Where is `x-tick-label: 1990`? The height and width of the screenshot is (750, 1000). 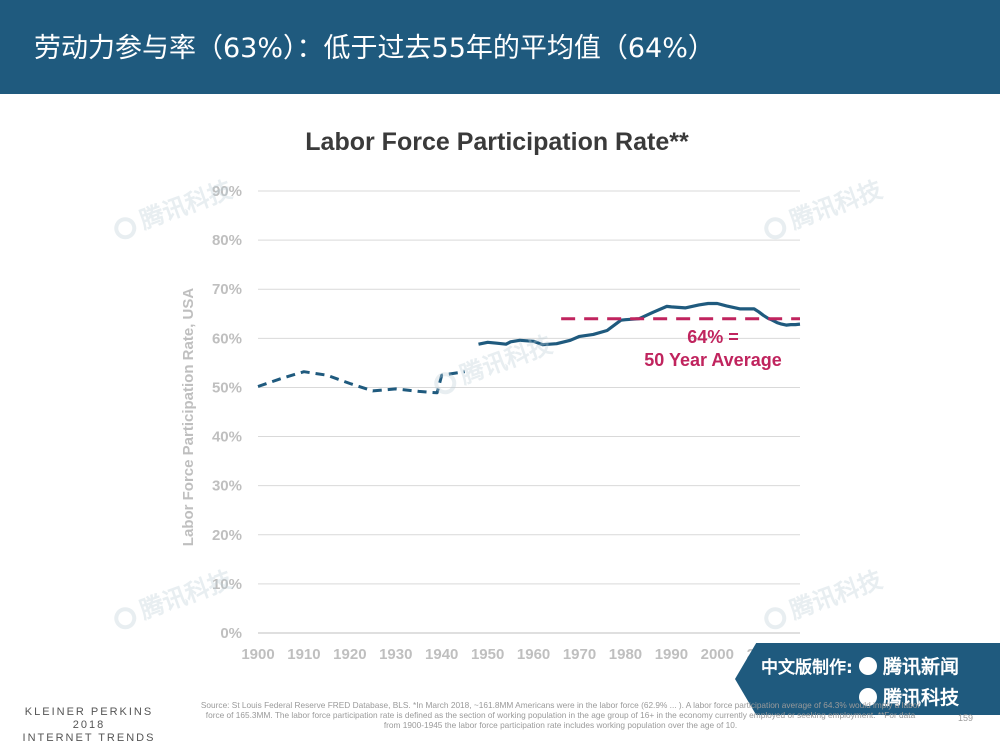 x-tick-label: 1990 is located at coordinates (671, 654).